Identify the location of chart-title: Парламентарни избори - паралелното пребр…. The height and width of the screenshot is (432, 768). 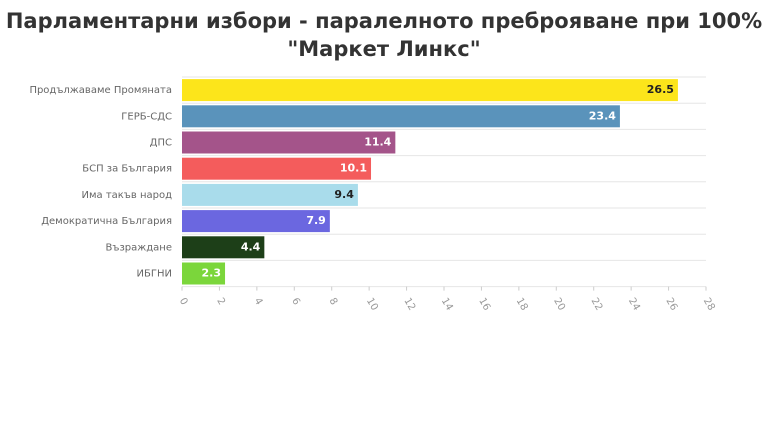
(384, 21).